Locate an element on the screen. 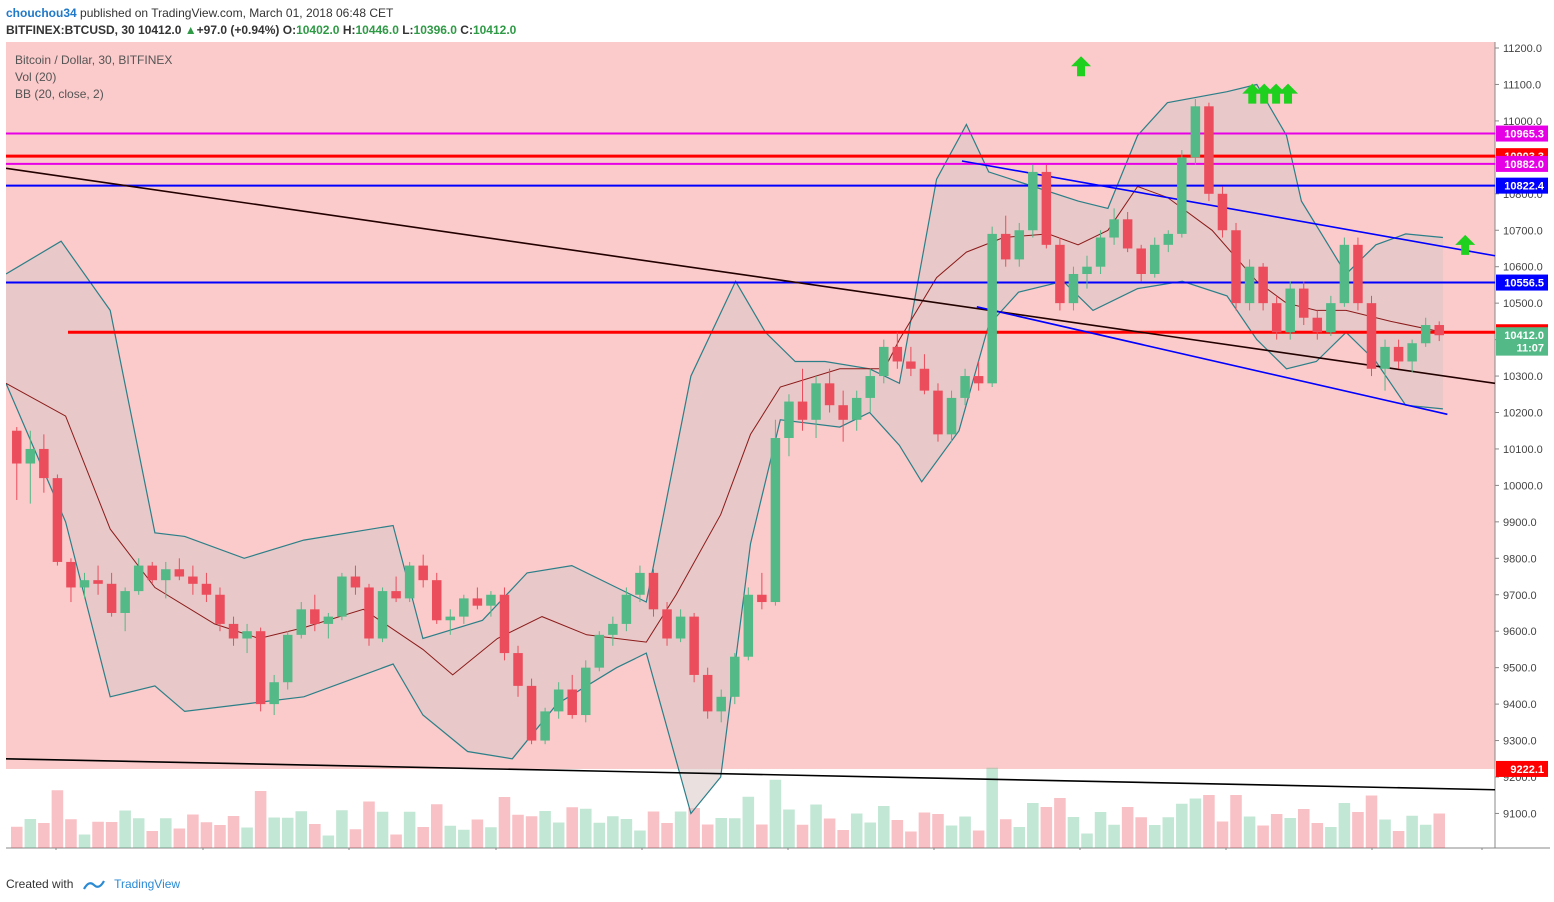 This screenshot has height=902, width=1554. y-tick-label: 9600.0 is located at coordinates (1520, 632).